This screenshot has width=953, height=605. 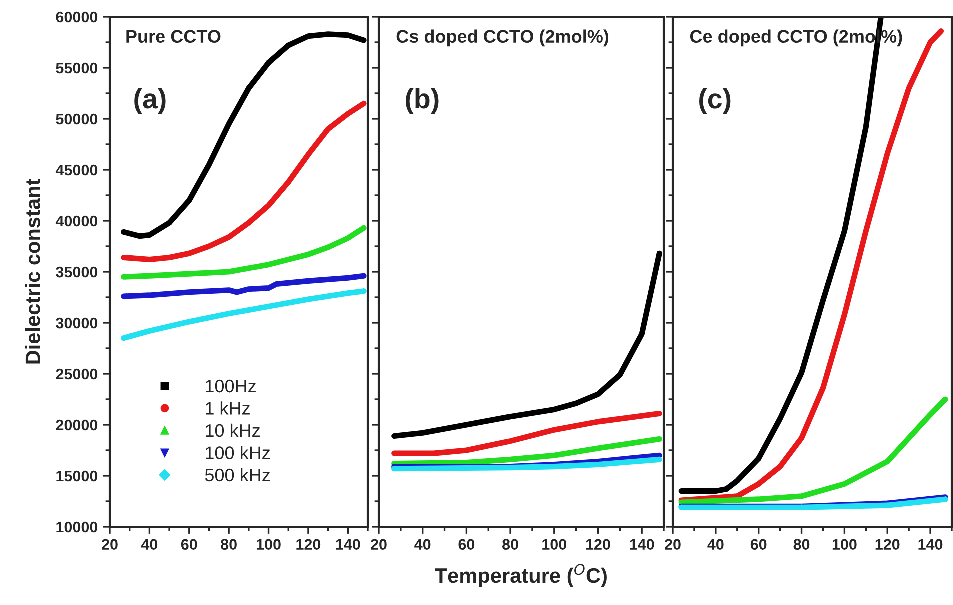 What do you see at coordinates (228, 408) in the screenshot?
I see `legend-label: 1 kHz` at bounding box center [228, 408].